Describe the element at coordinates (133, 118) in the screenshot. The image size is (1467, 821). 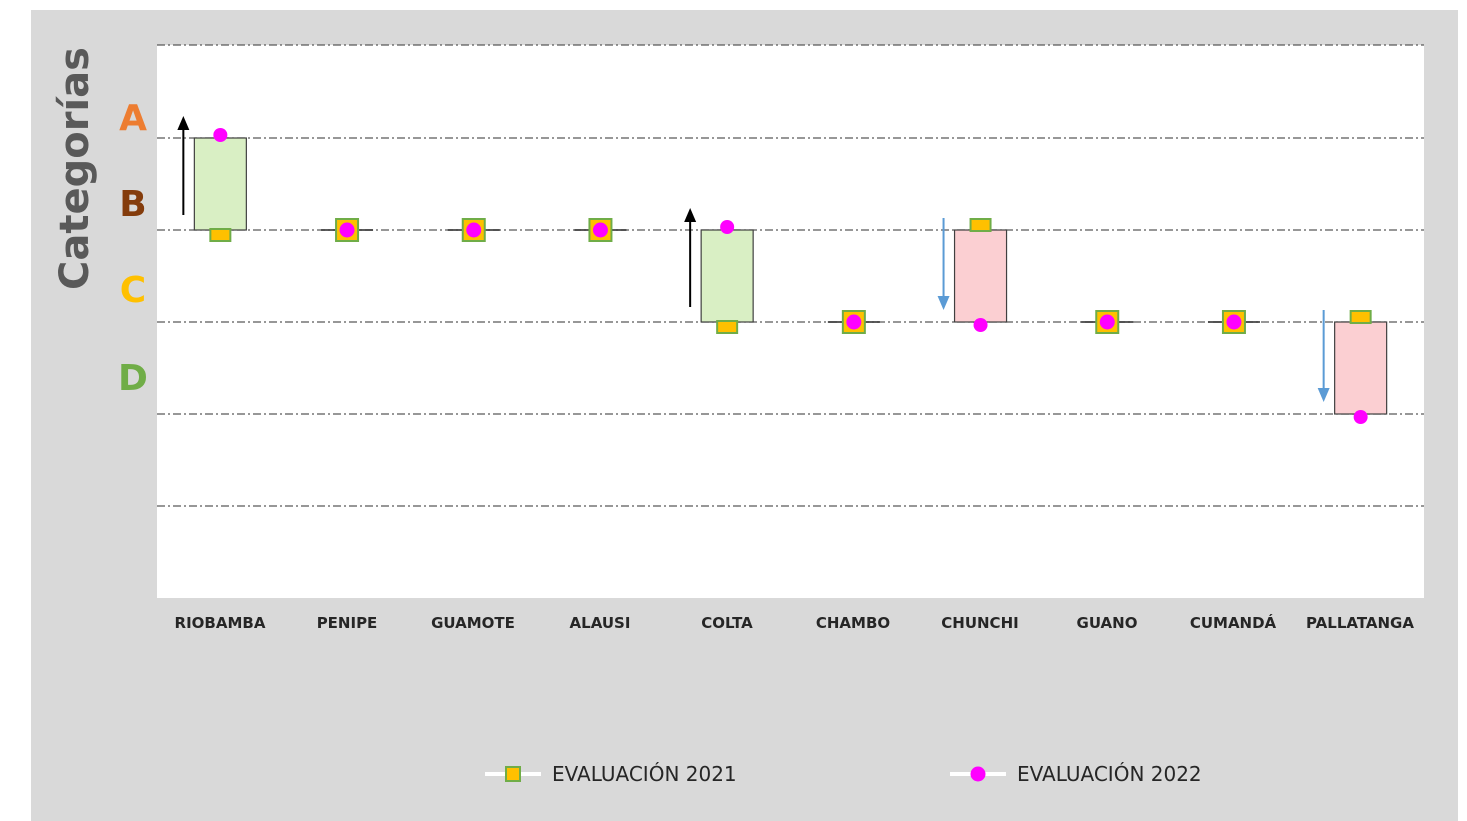
I see `category-label-a: A` at that location.